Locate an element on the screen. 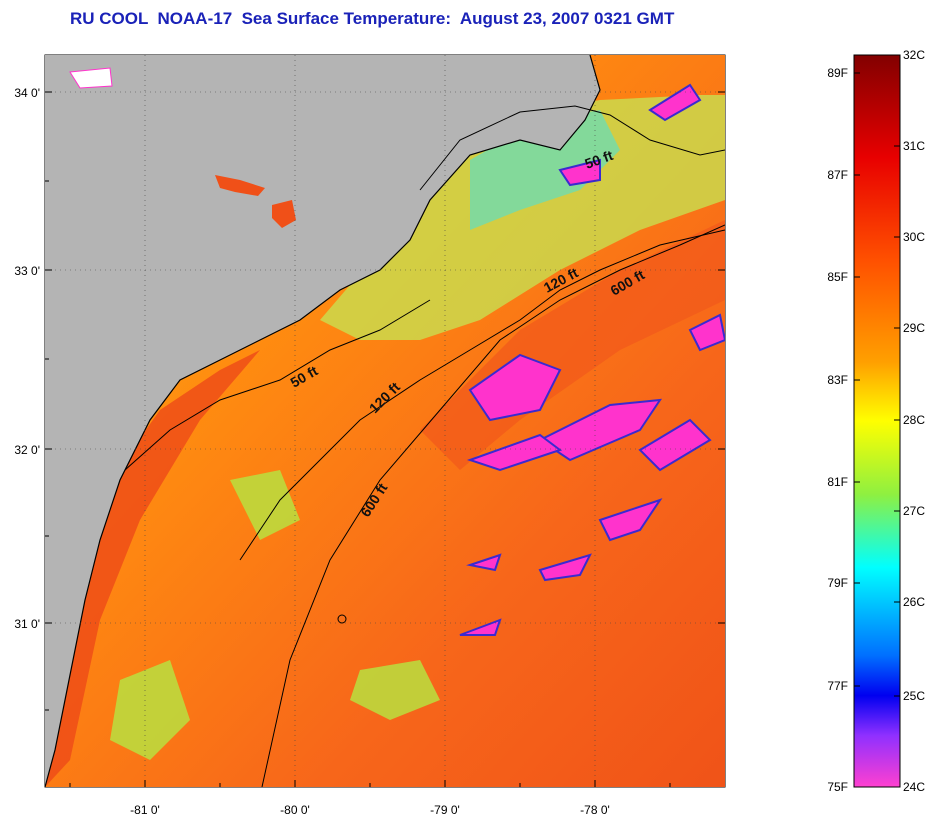  colorbar-celsius-label: 29C is located at coordinates (914, 328).